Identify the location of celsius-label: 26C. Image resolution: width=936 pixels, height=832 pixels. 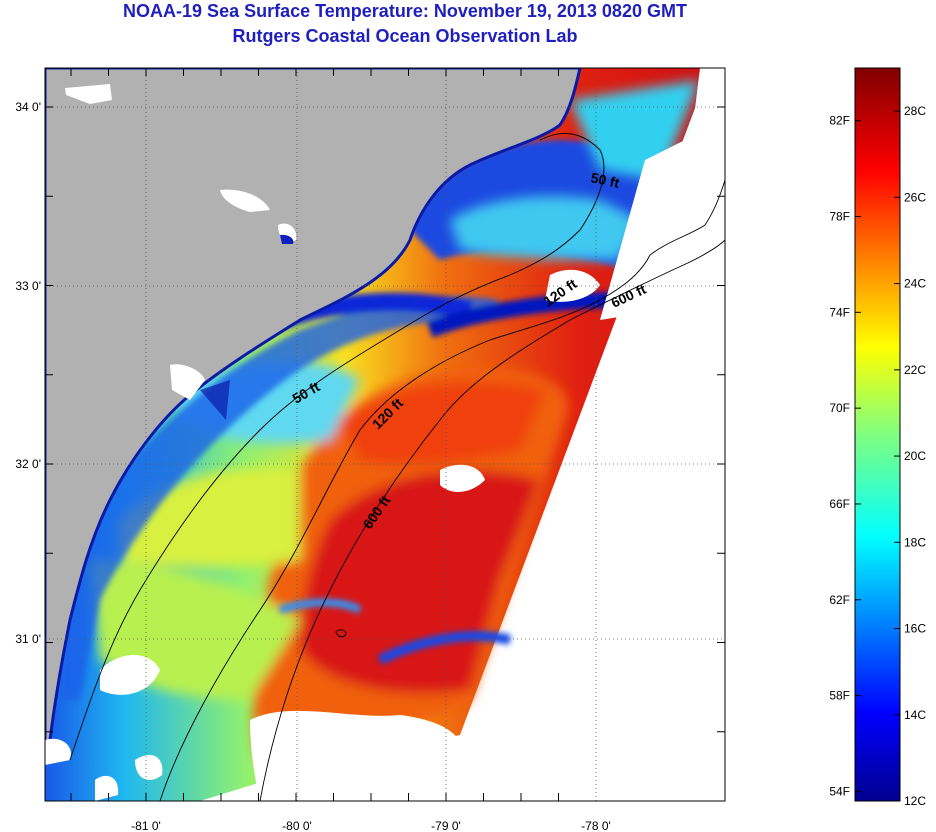
(915, 197).